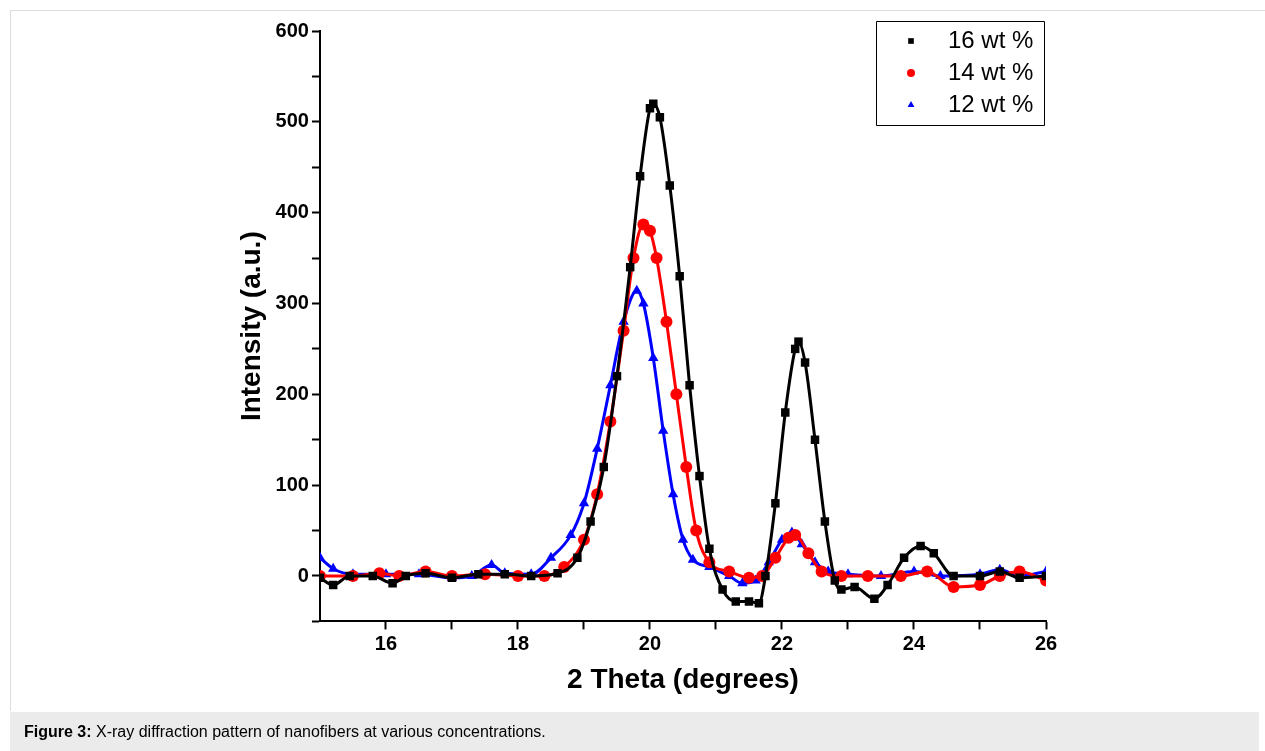 The image size is (1265, 751). Describe the element at coordinates (292, 483) in the screenshot. I see `y-tick-label: 100` at that location.